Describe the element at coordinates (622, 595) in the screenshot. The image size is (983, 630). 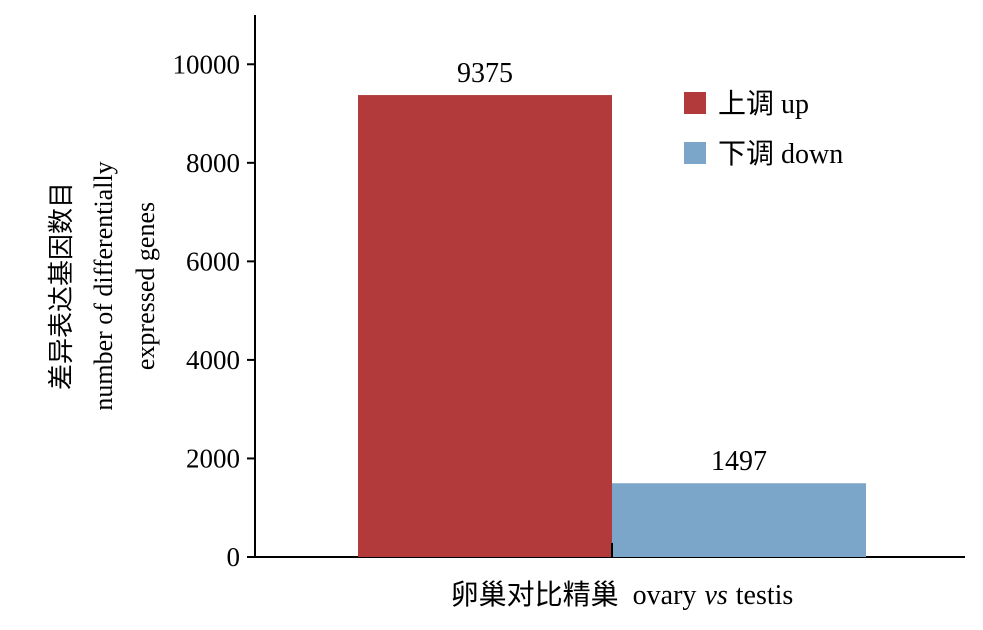
I see `x-axis-title: 卵巢对比精巢 ovary vs testis` at that location.